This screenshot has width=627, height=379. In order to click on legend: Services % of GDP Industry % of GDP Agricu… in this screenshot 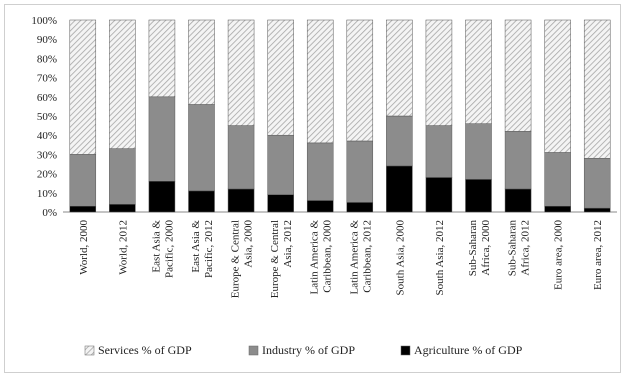, I will do `click(303, 350)`.